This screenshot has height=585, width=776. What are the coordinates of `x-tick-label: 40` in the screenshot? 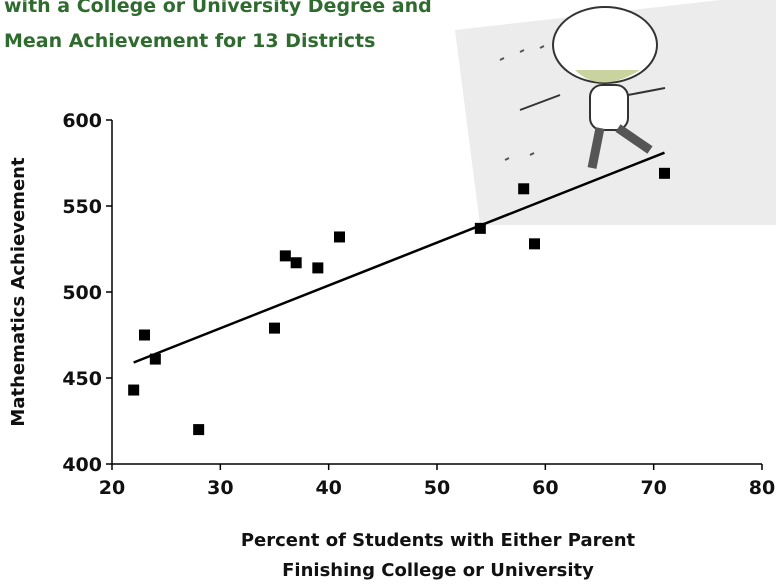 It's located at (328, 488).